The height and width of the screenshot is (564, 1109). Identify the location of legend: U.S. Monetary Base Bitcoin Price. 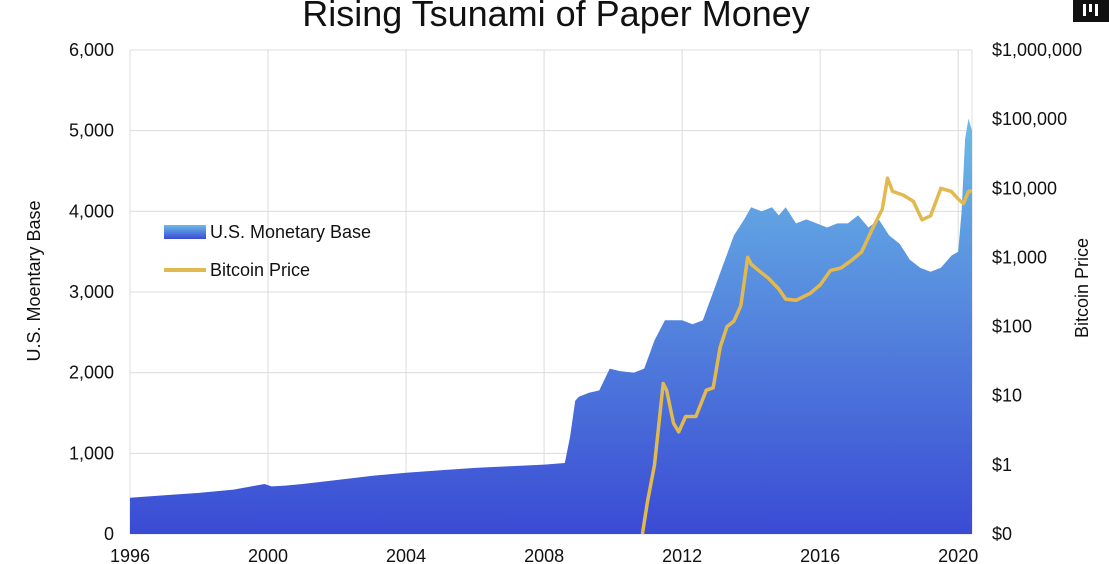
(267, 251).